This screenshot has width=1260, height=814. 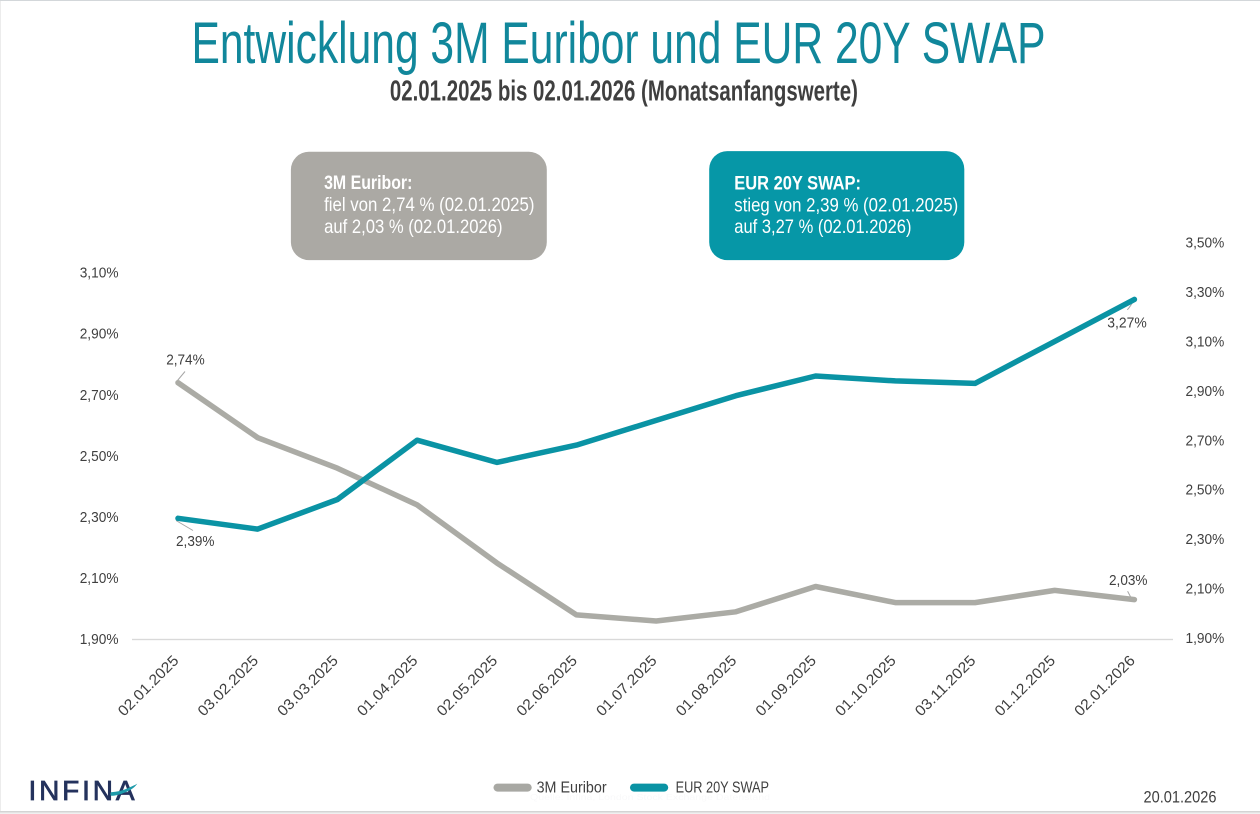 I want to click on svg-text: 01.12.2025, so click(x=1025, y=686).